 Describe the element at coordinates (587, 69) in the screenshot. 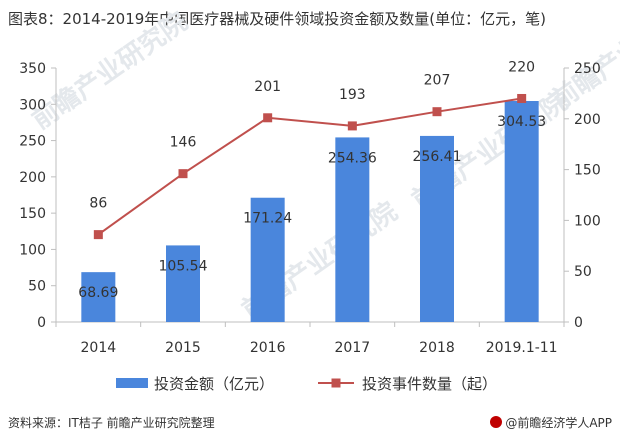

I see `y-right-tick-label-250: 250` at that location.